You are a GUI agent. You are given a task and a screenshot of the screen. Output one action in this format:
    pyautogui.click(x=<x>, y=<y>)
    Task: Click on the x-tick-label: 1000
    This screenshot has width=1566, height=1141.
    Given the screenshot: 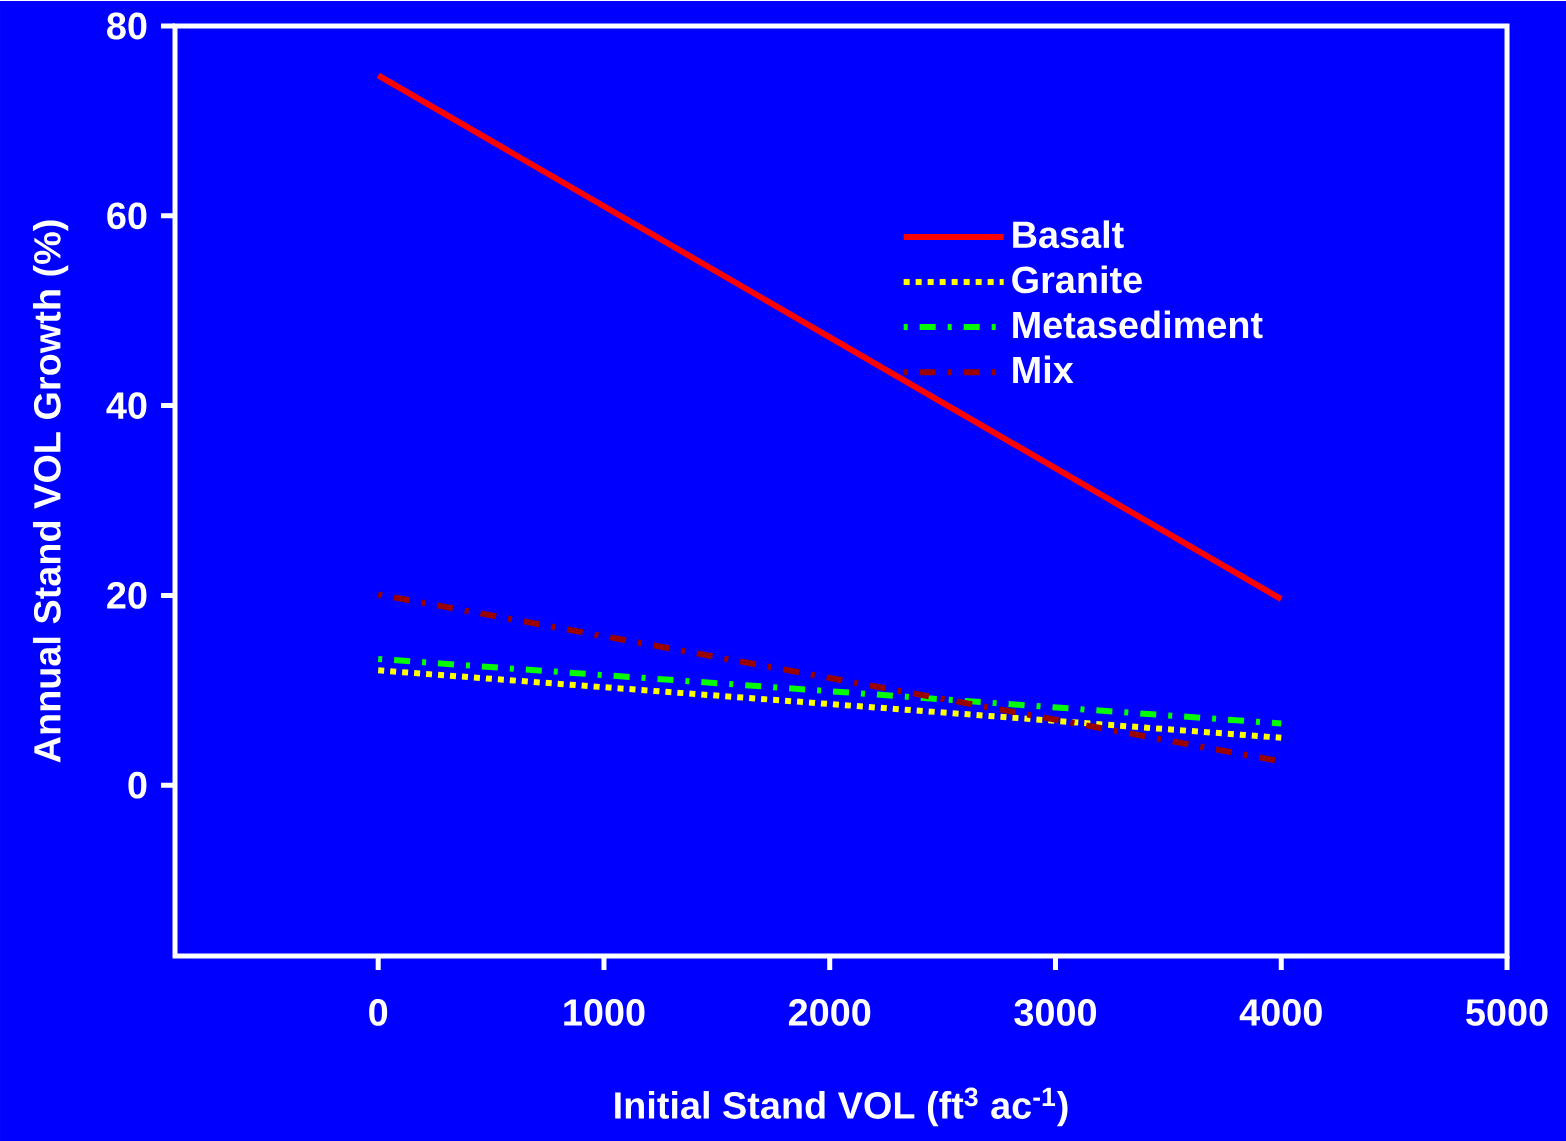 What is the action you would take?
    pyautogui.click(x=604, y=1012)
    